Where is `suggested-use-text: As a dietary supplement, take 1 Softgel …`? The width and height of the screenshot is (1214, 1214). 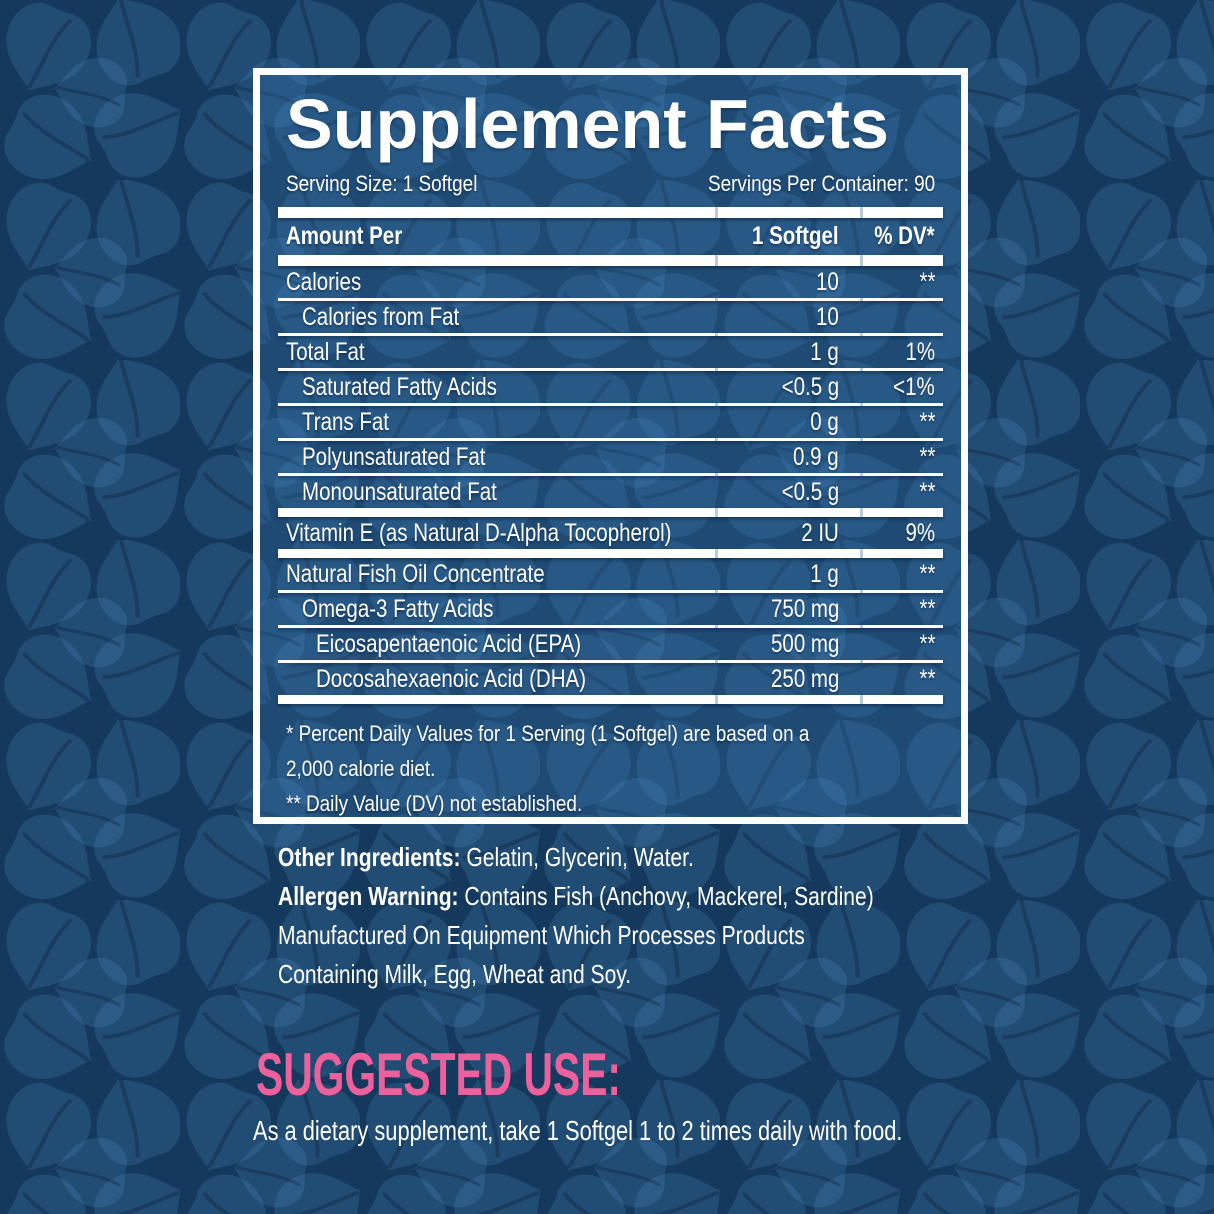
suggested-use-text: As a dietary supplement, take 1 Softgel … is located at coordinates (578, 1130).